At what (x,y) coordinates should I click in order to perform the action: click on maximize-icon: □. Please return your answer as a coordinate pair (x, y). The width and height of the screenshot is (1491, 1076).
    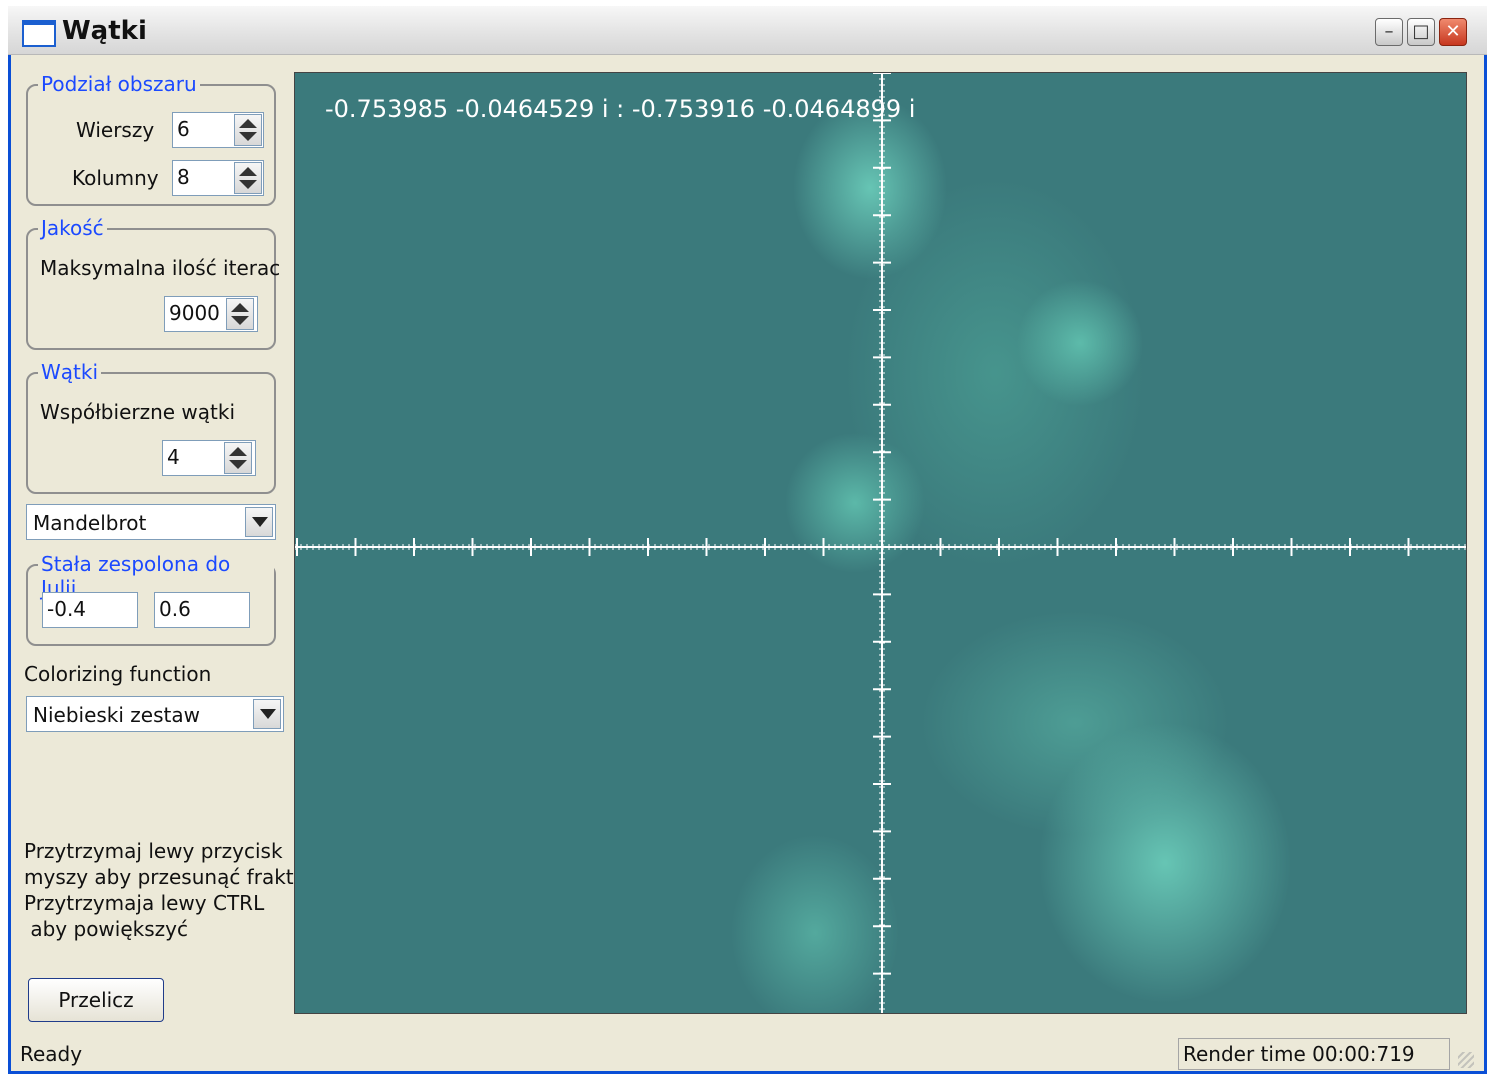
    Looking at the image, I should click on (1421, 31).